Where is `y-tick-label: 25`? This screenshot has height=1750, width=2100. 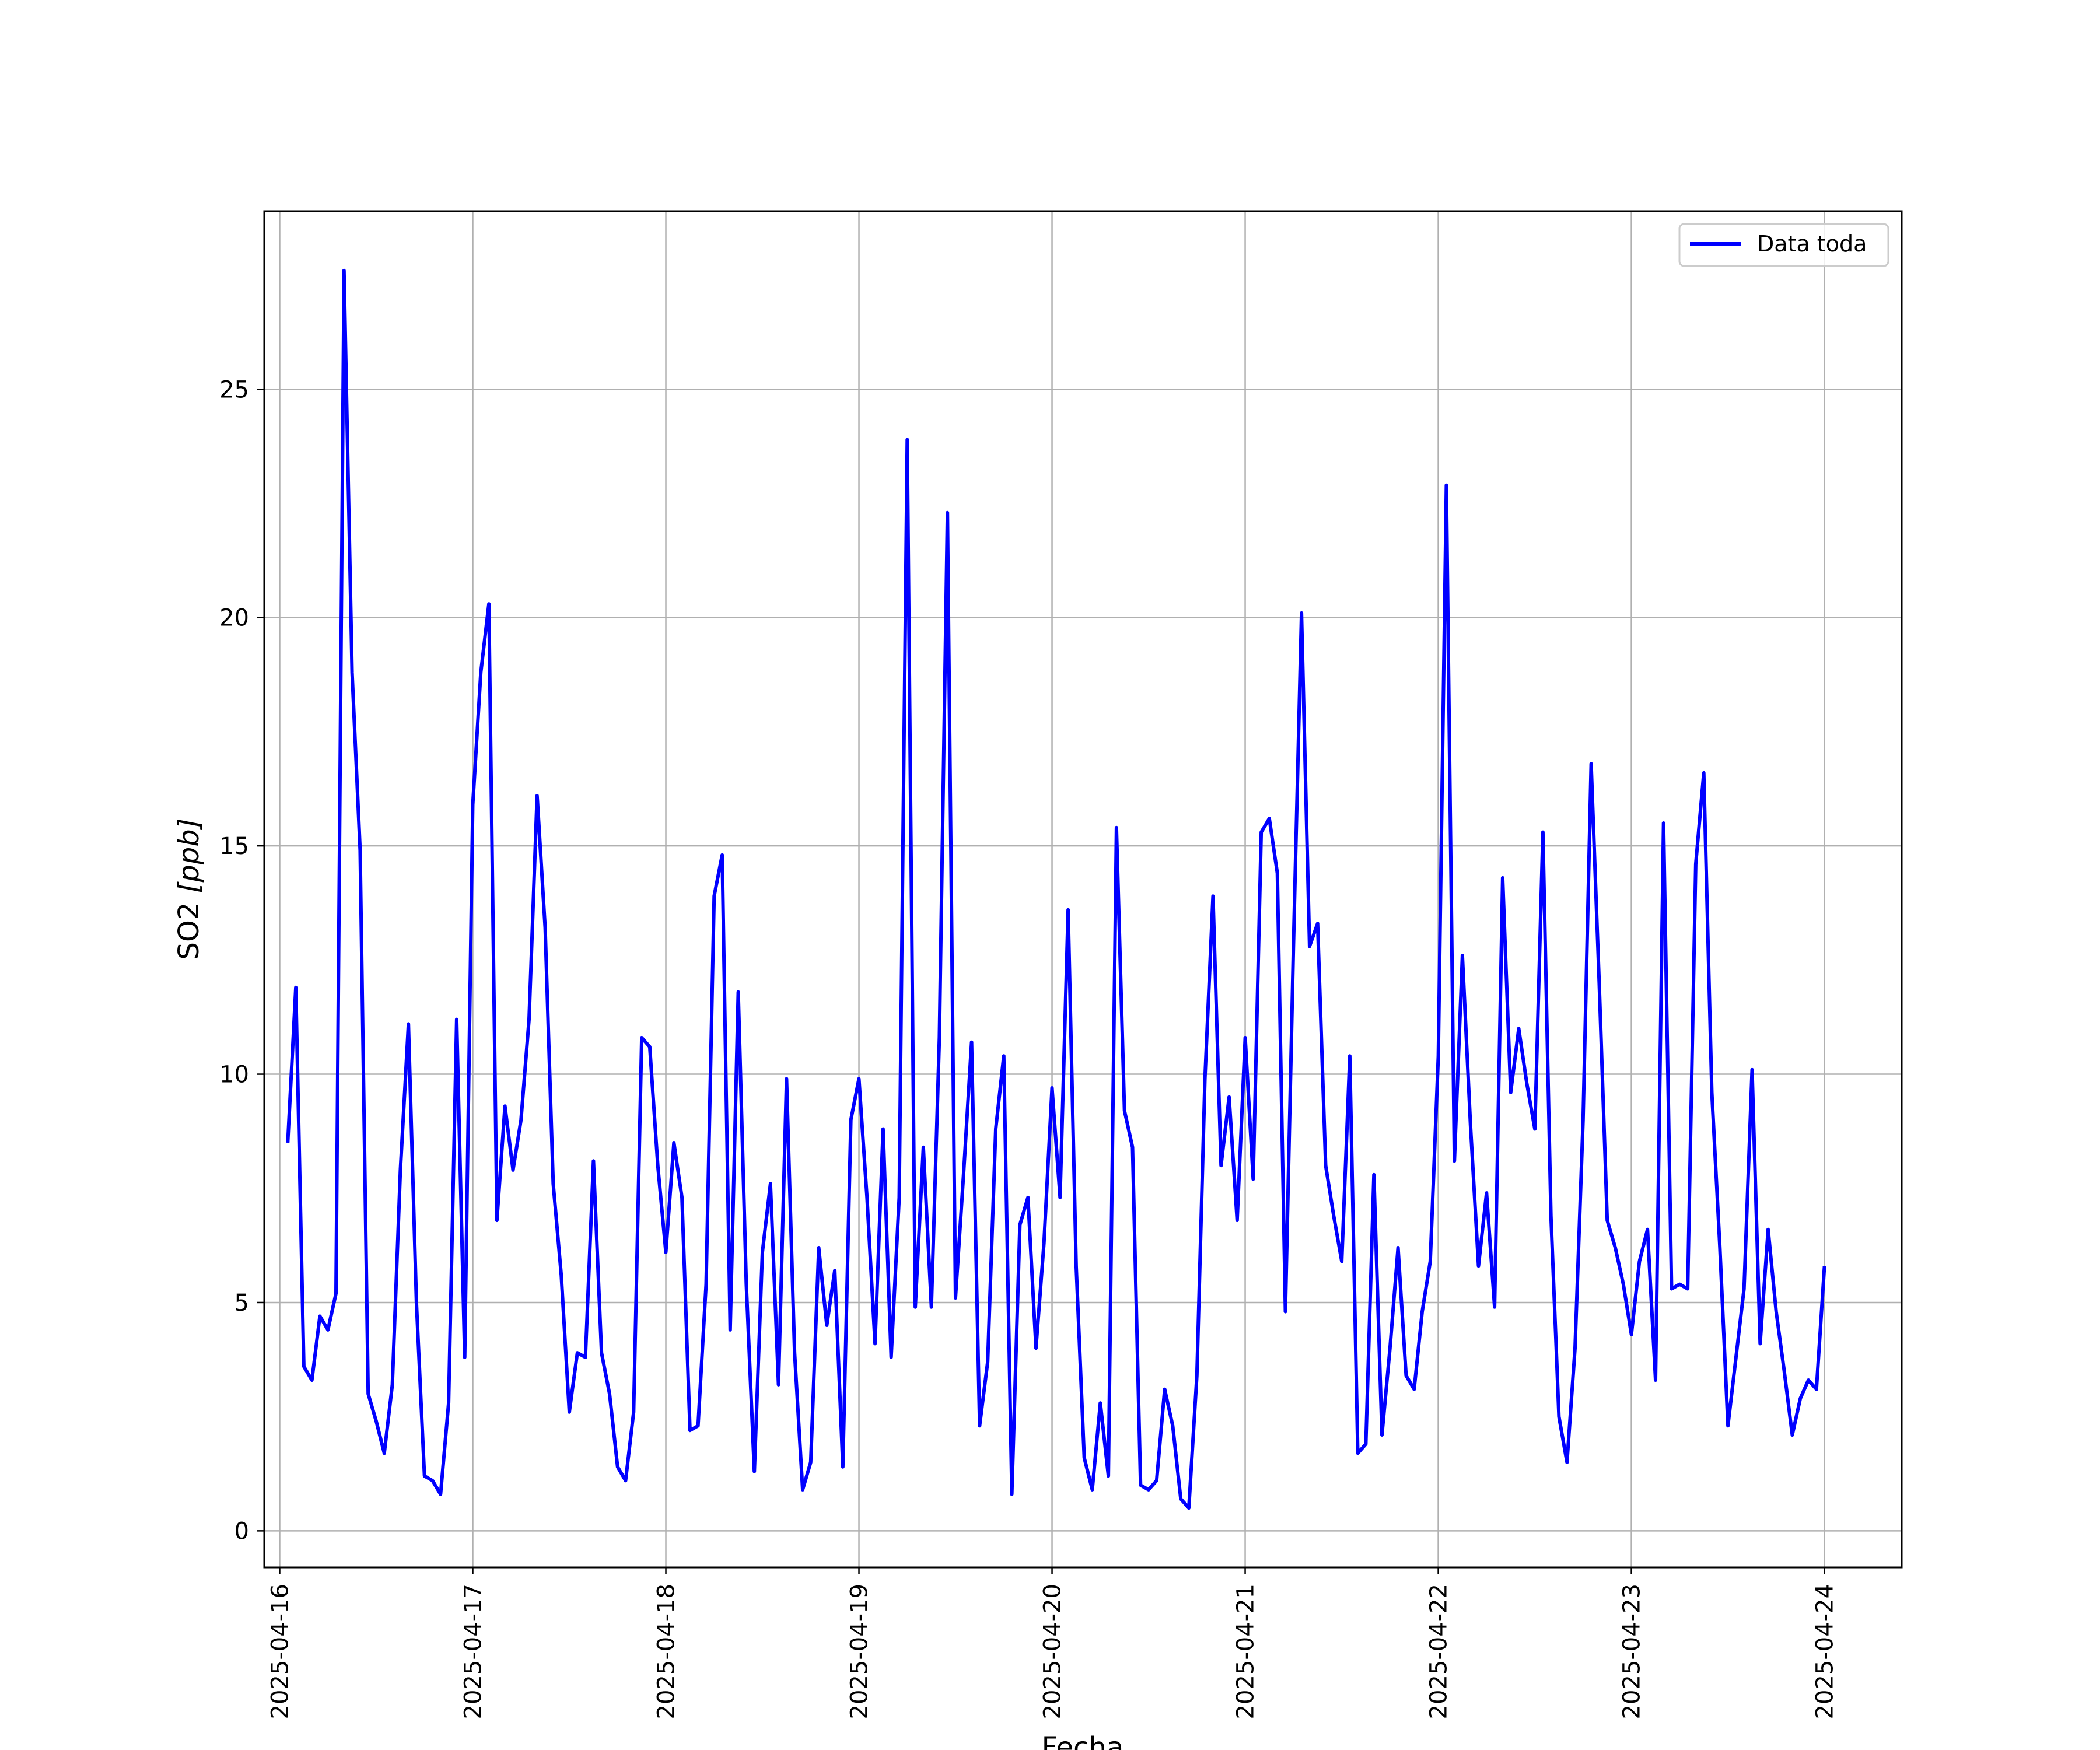
y-tick-label: 25 is located at coordinates (234, 389).